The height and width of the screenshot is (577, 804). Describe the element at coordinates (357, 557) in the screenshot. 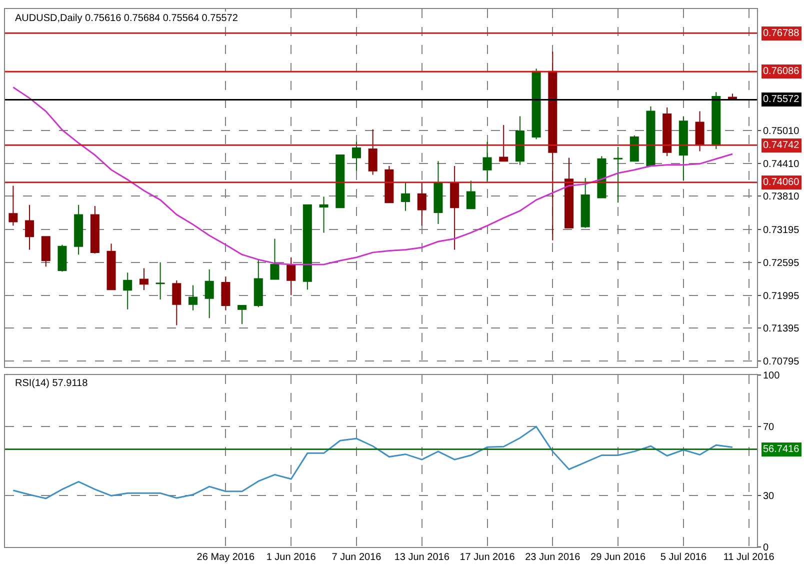

I see `x-tick-label: 7 Jun 2016` at that location.